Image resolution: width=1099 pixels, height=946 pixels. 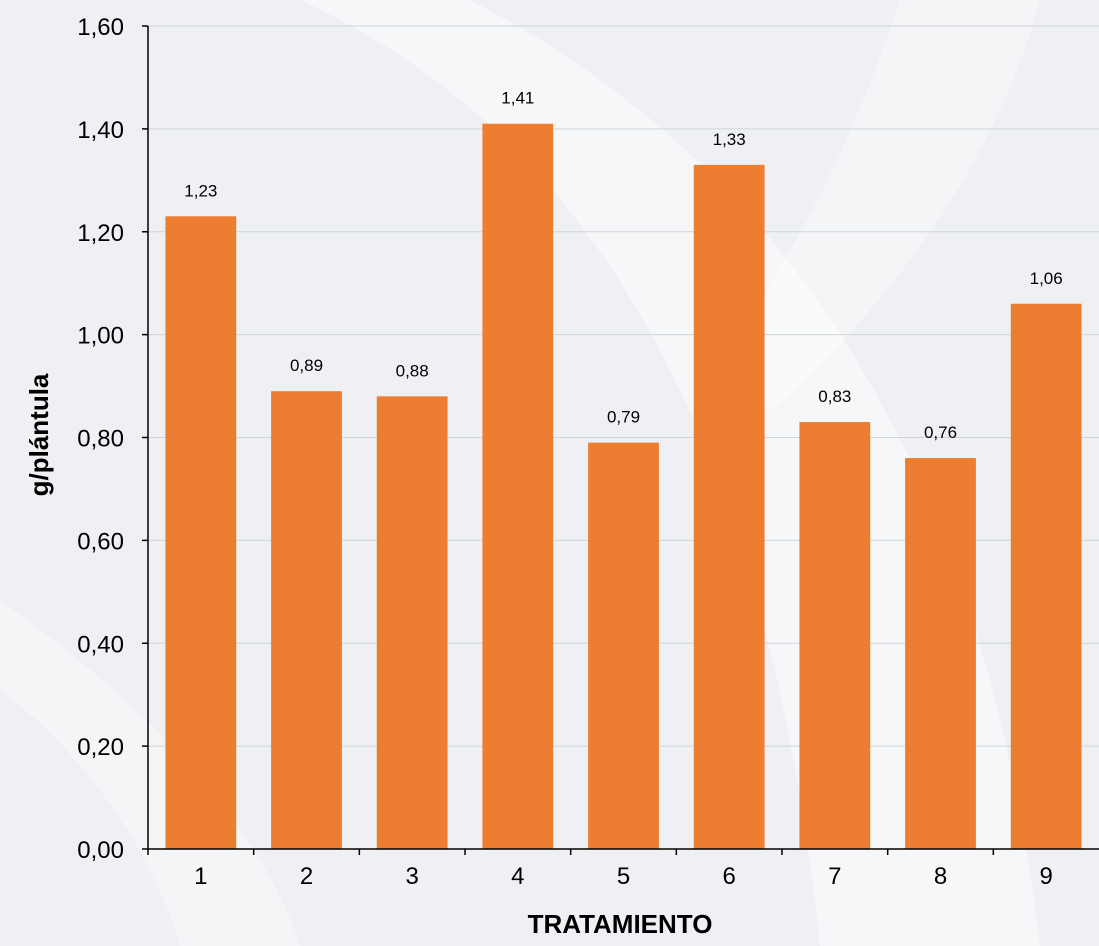 I want to click on x-axis-title: TRATAMIENTO, so click(x=620, y=924).